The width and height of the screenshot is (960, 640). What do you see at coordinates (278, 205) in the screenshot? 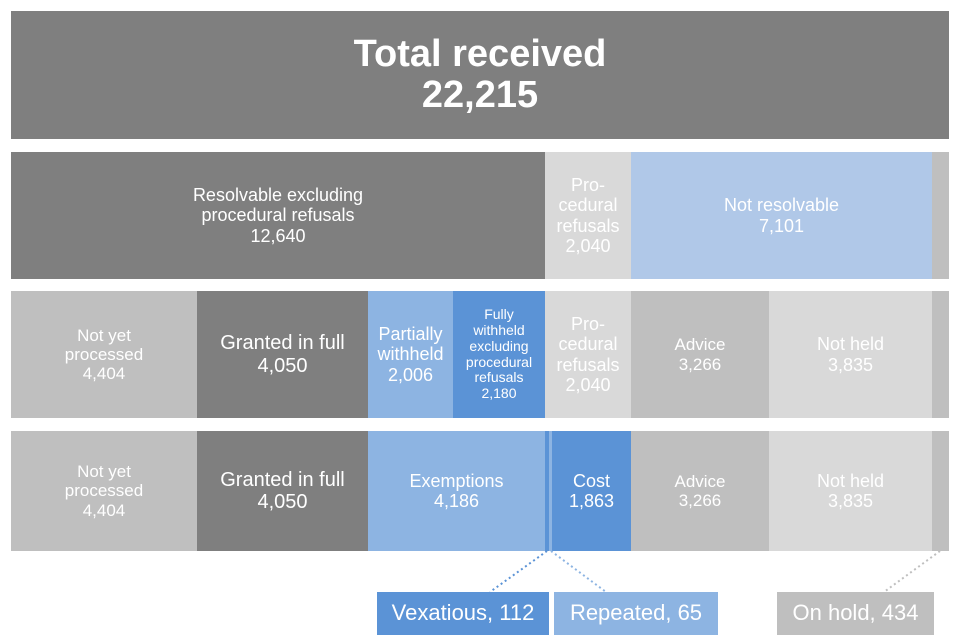
I see `resolvable-label: Resolvable excluding procedural refusals` at bounding box center [278, 205].